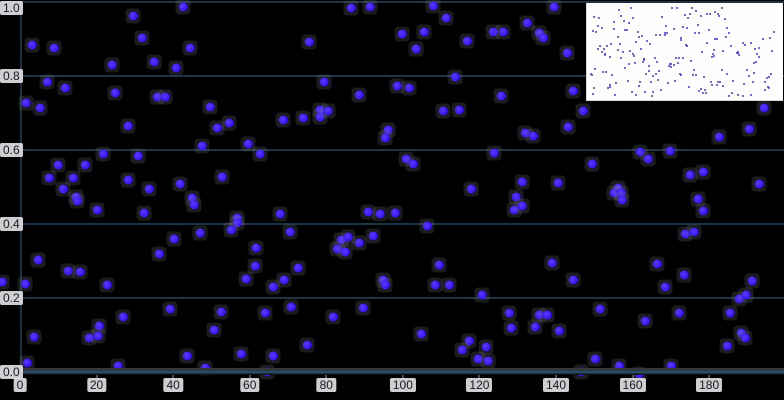 The width and height of the screenshot is (784, 400). I want to click on x-tick-label-80: 80, so click(326, 385).